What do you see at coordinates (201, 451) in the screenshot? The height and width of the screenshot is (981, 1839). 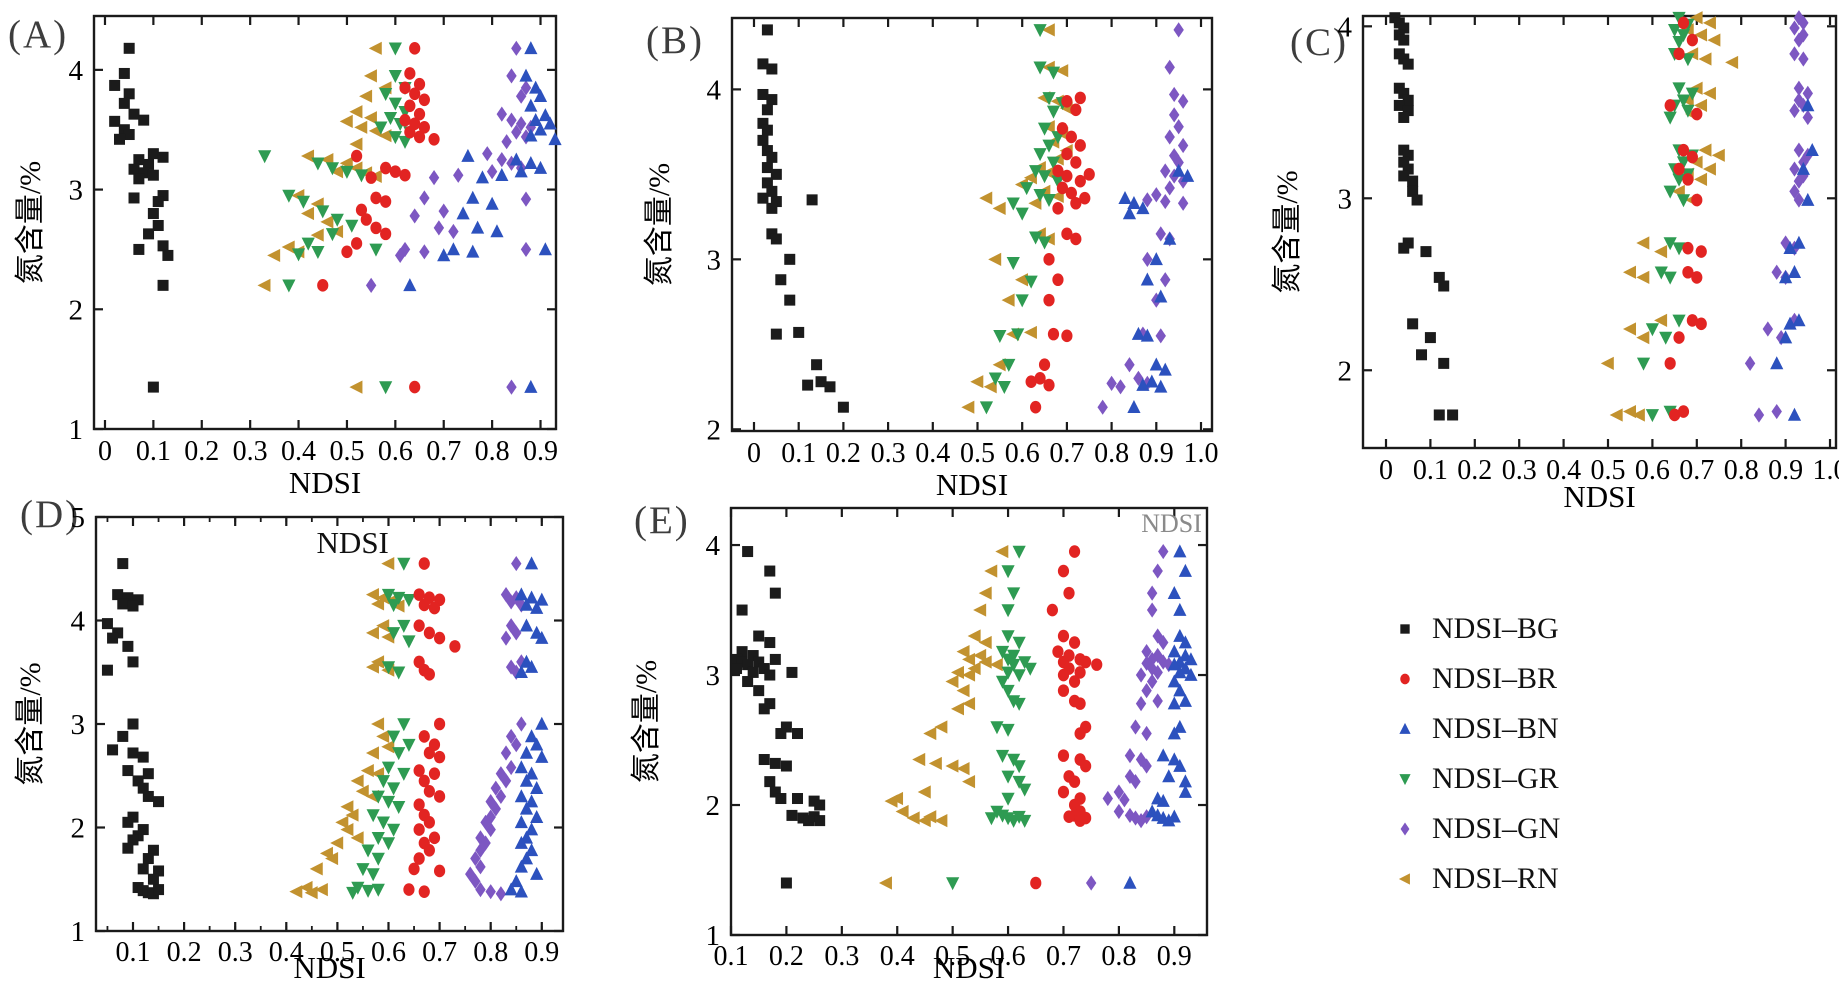 I see `x-tick-label: 0.2` at bounding box center [201, 451].